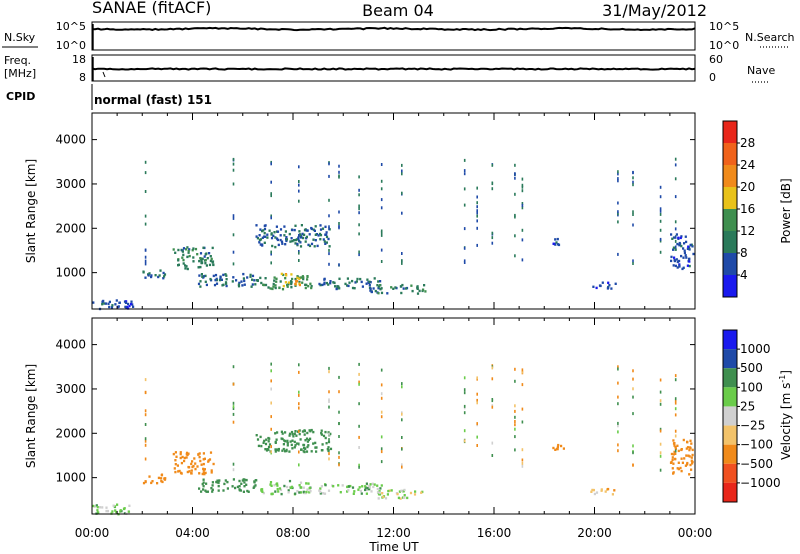 This screenshot has height=554, width=800. I want to click on colorbar-tick-label: 16, so click(747, 209).